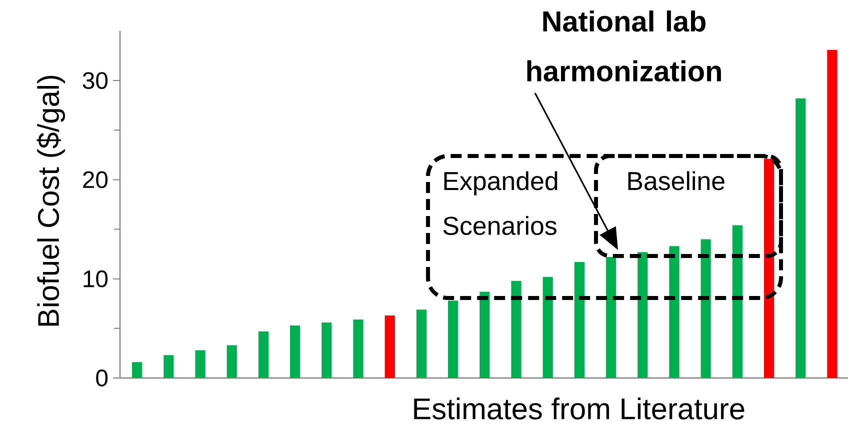 The image size is (856, 436). What do you see at coordinates (51, 201) in the screenshot?
I see `y-axis-title: Biofuel Cost ($/gal)` at bounding box center [51, 201].